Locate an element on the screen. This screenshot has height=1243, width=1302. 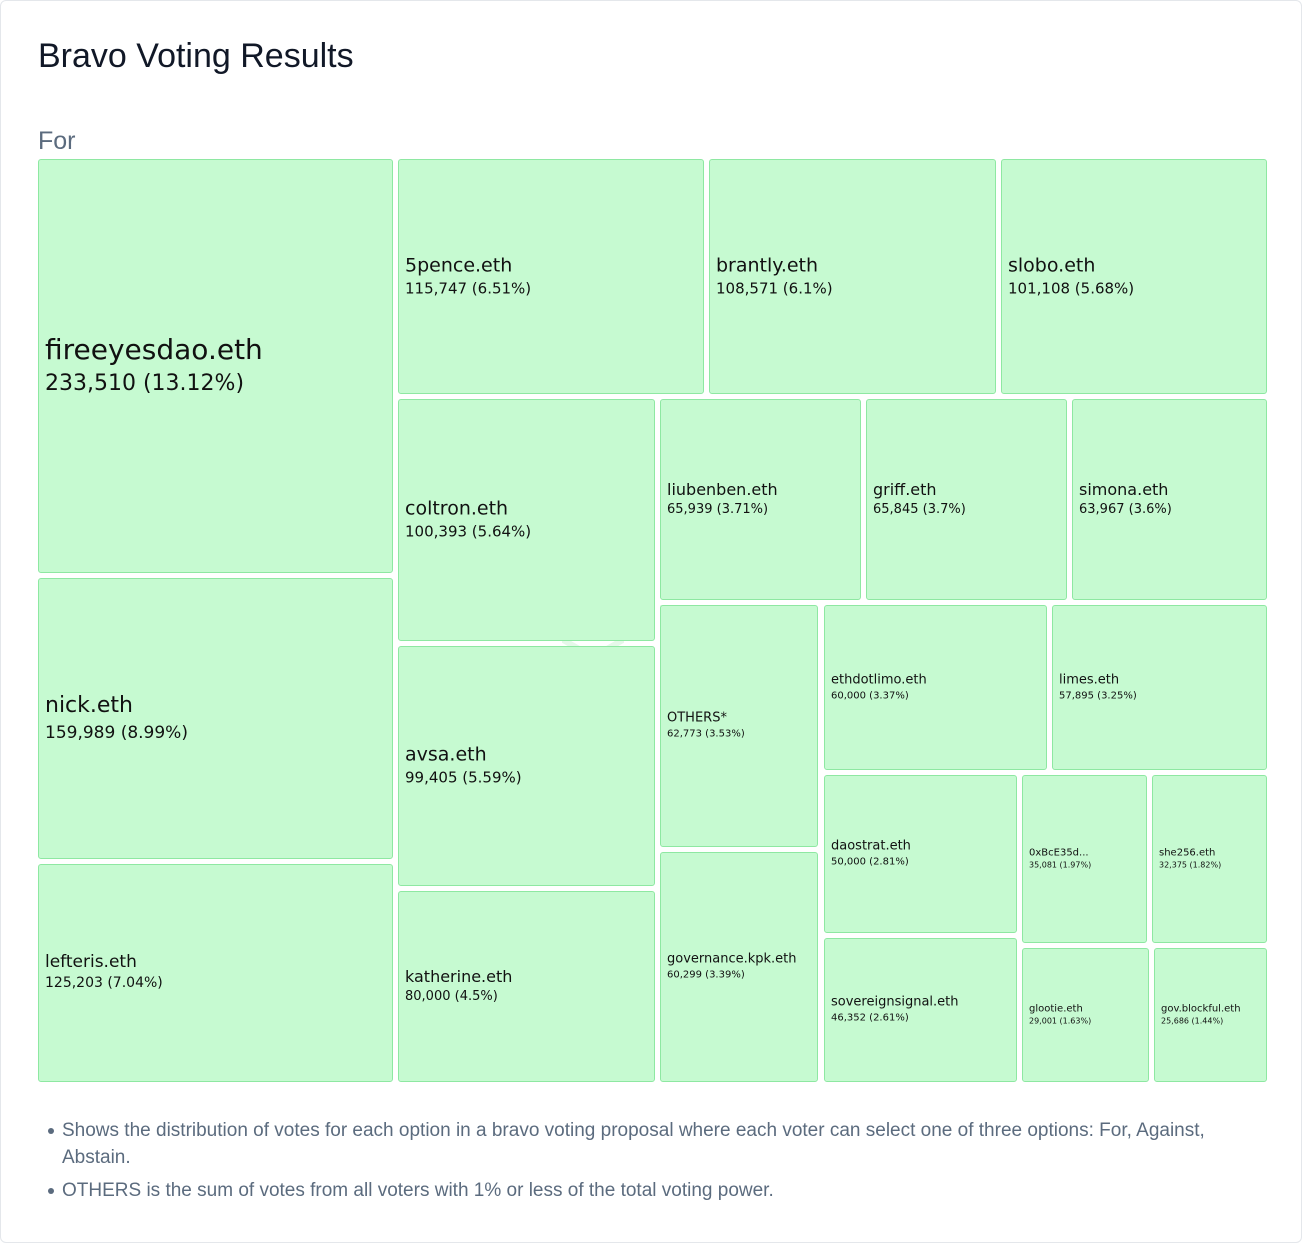
tile-value: 50,000 (2.81%) is located at coordinates (870, 862).